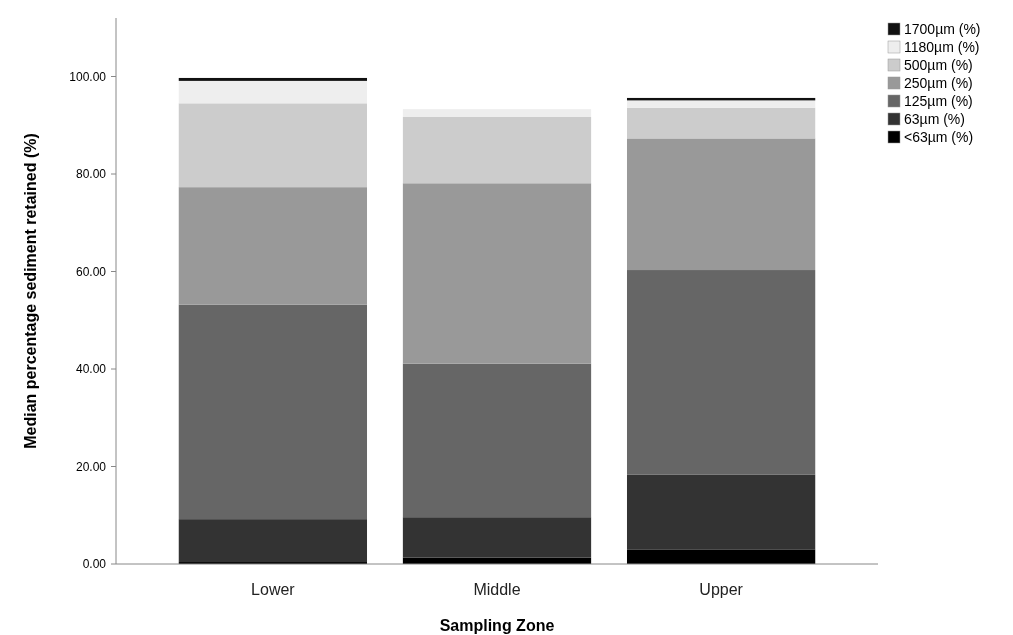 Image resolution: width=1013 pixels, height=635 pixels. What do you see at coordinates (91, 174) in the screenshot?
I see `y-tick-label: 80.00` at bounding box center [91, 174].